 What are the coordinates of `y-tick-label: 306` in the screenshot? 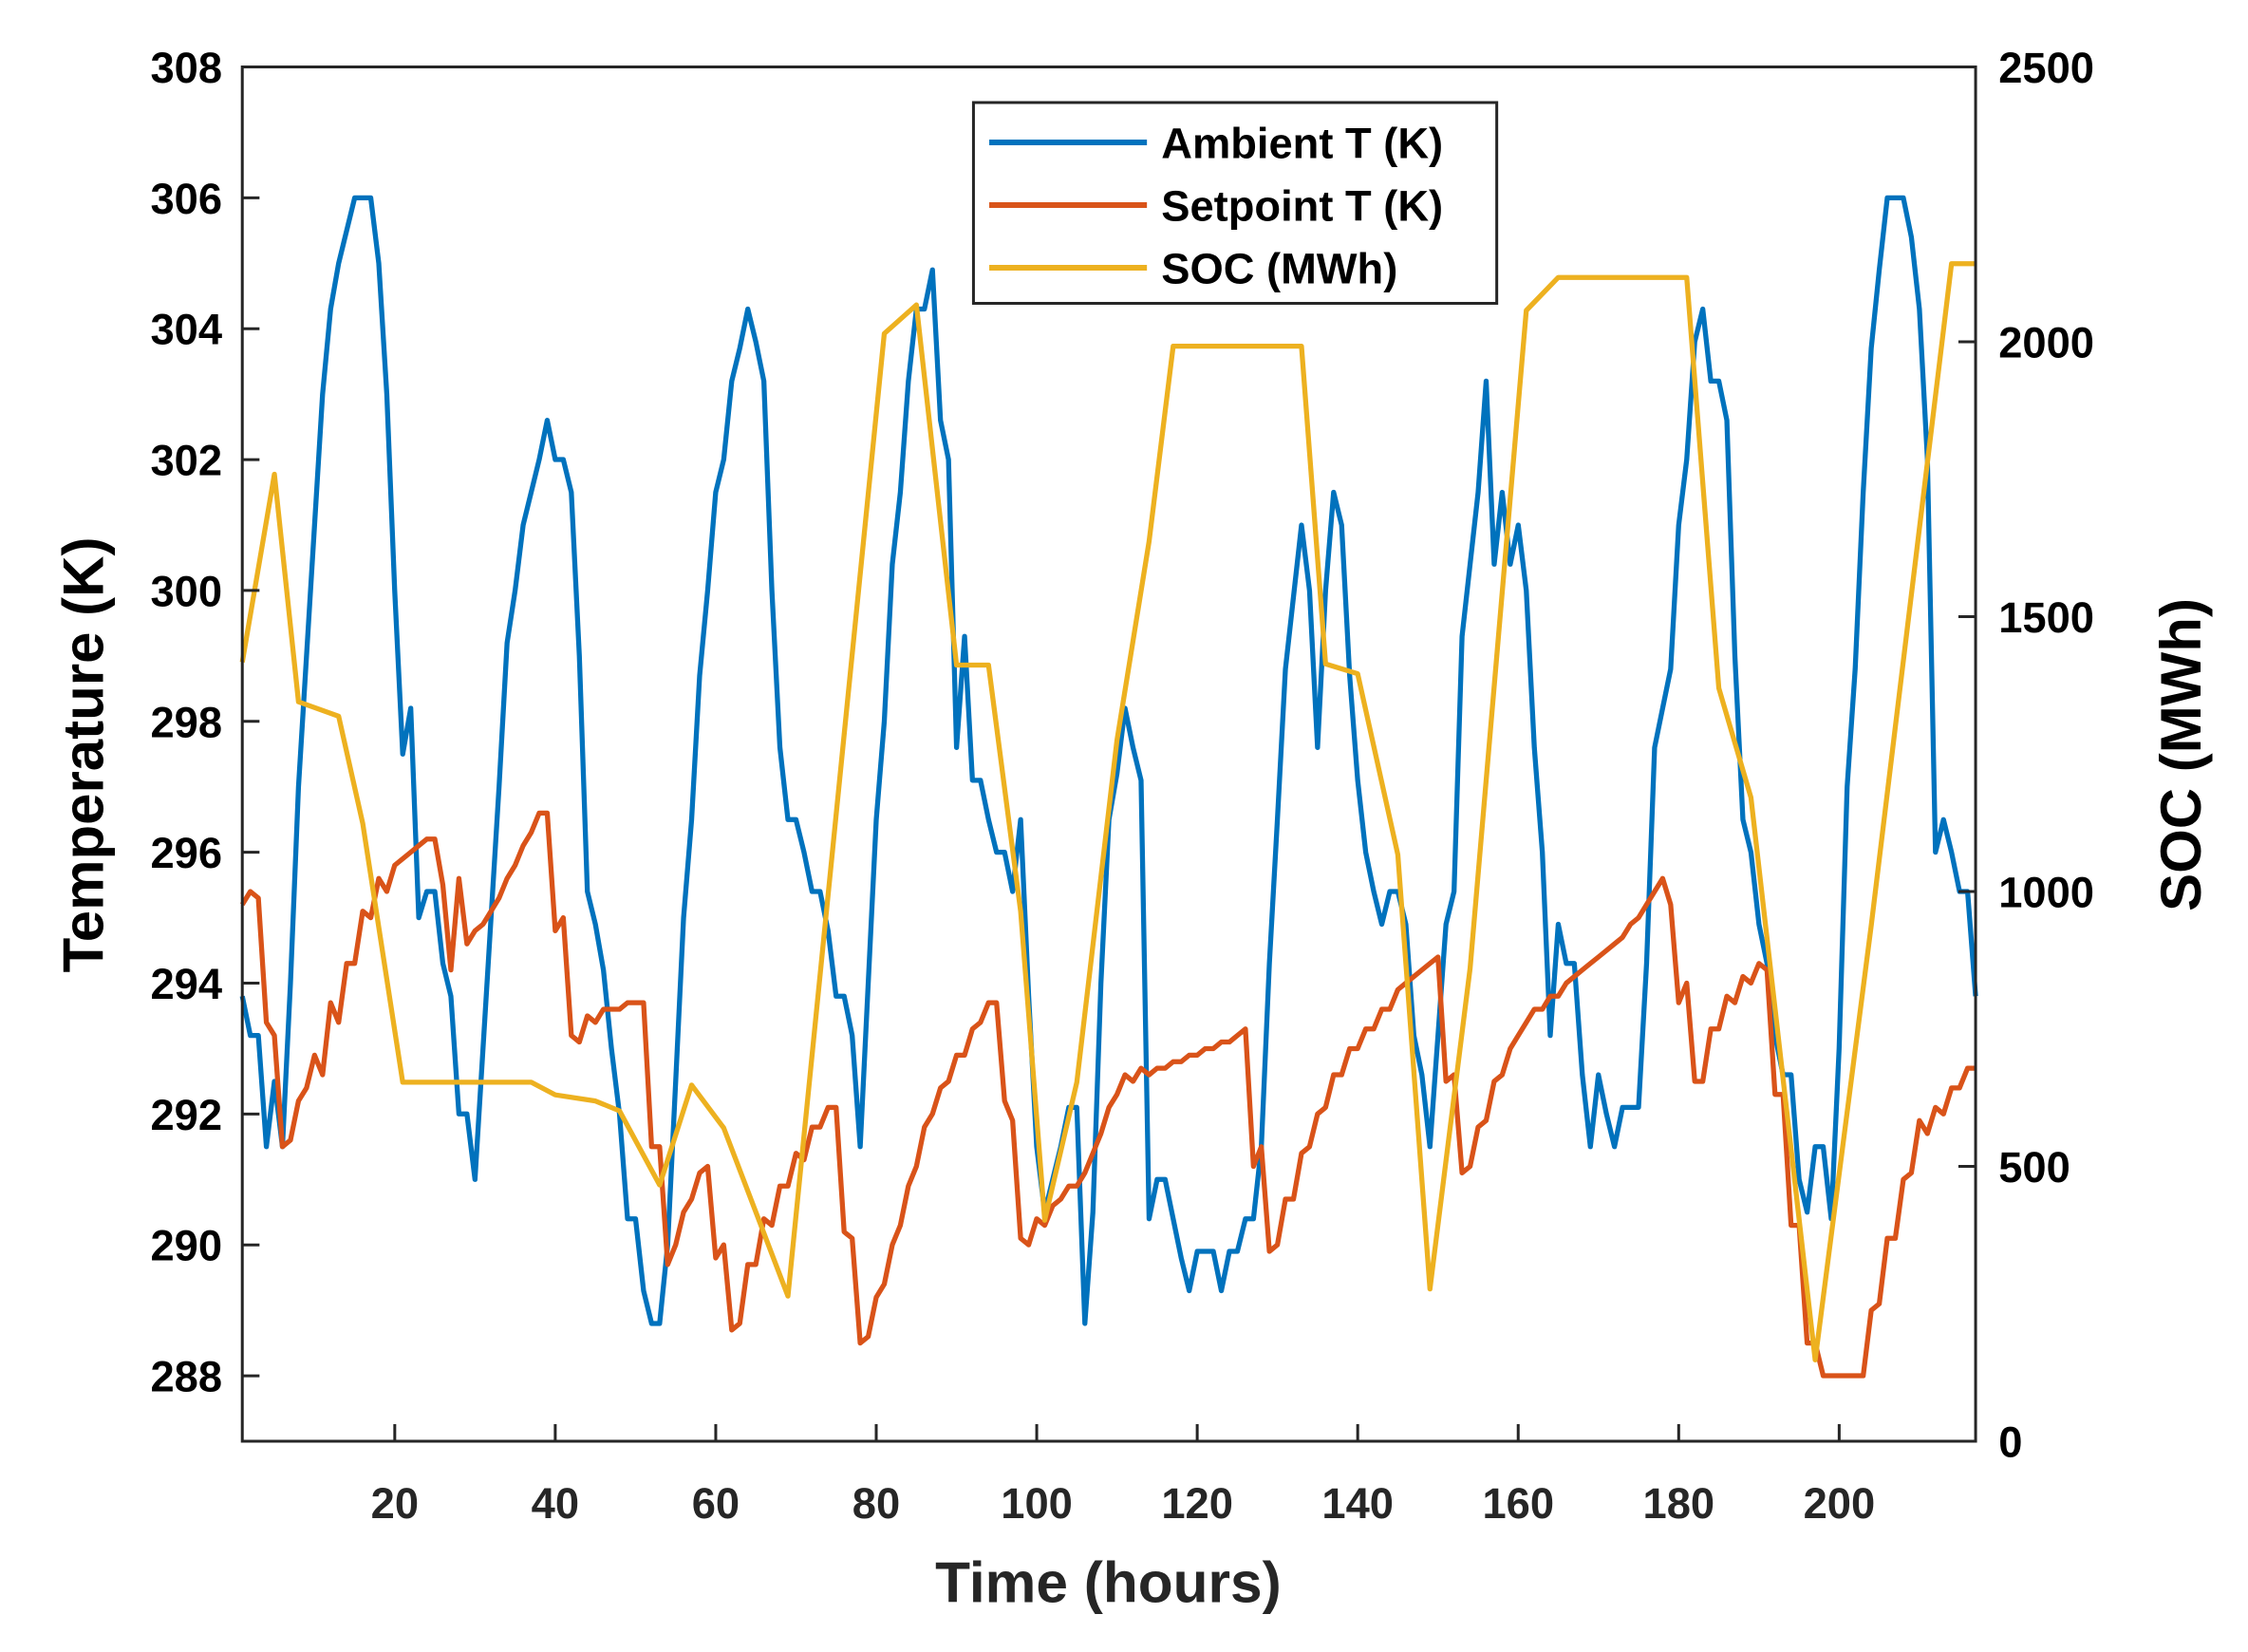 It's located at (186, 199).